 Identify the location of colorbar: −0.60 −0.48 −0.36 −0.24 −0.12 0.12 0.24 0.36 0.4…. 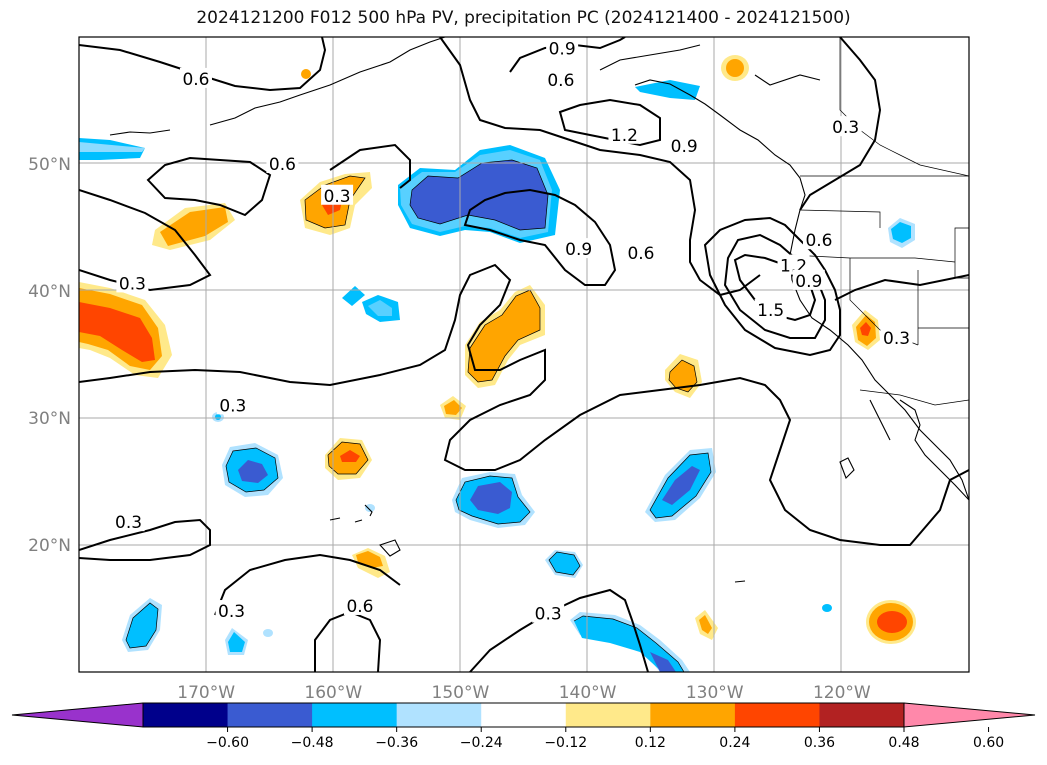
(523, 726).